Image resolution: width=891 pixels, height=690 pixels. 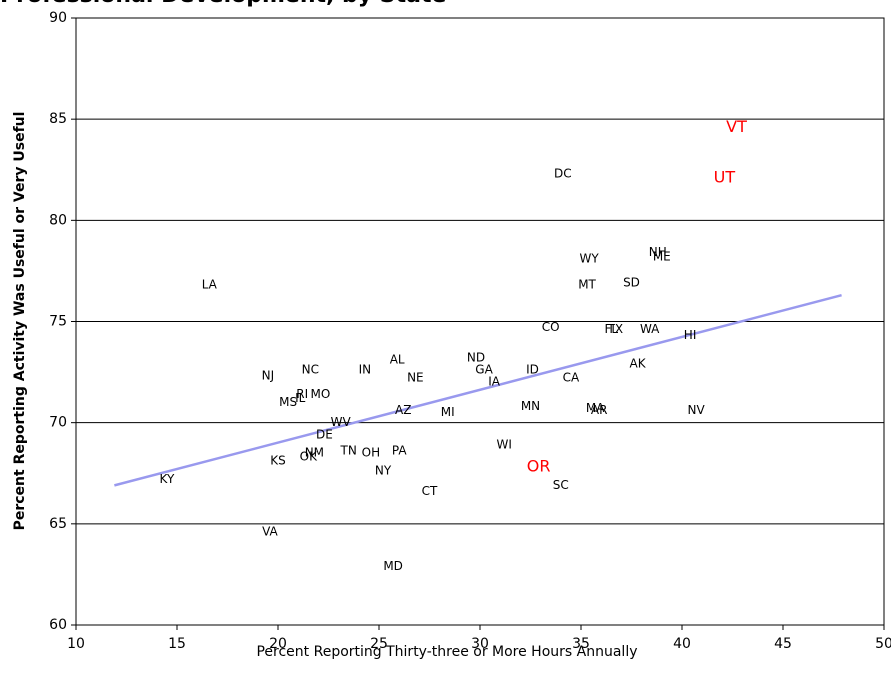 I want to click on y-tick-label: 60, so click(x=58, y=625).